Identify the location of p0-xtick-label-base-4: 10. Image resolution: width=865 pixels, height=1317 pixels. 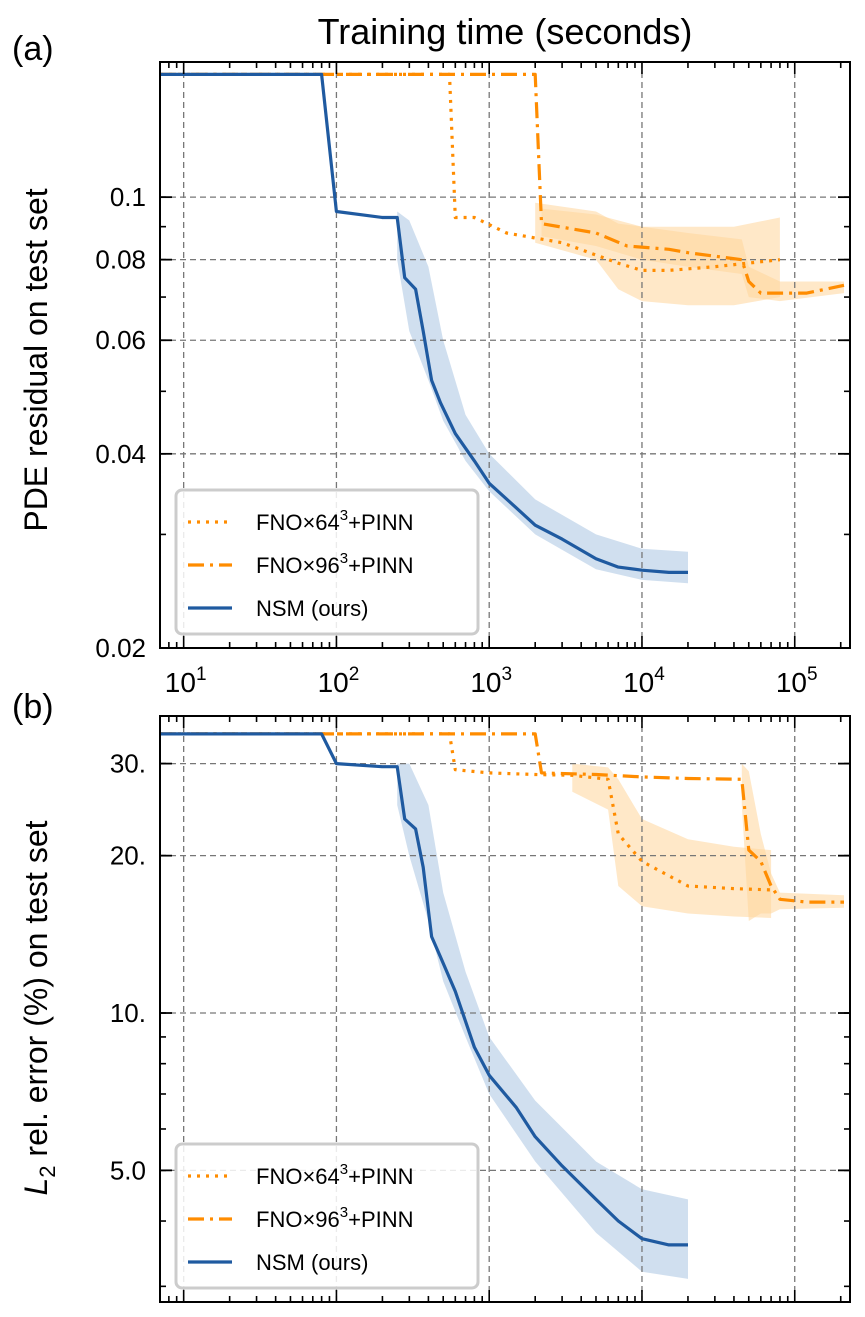
(791, 682).